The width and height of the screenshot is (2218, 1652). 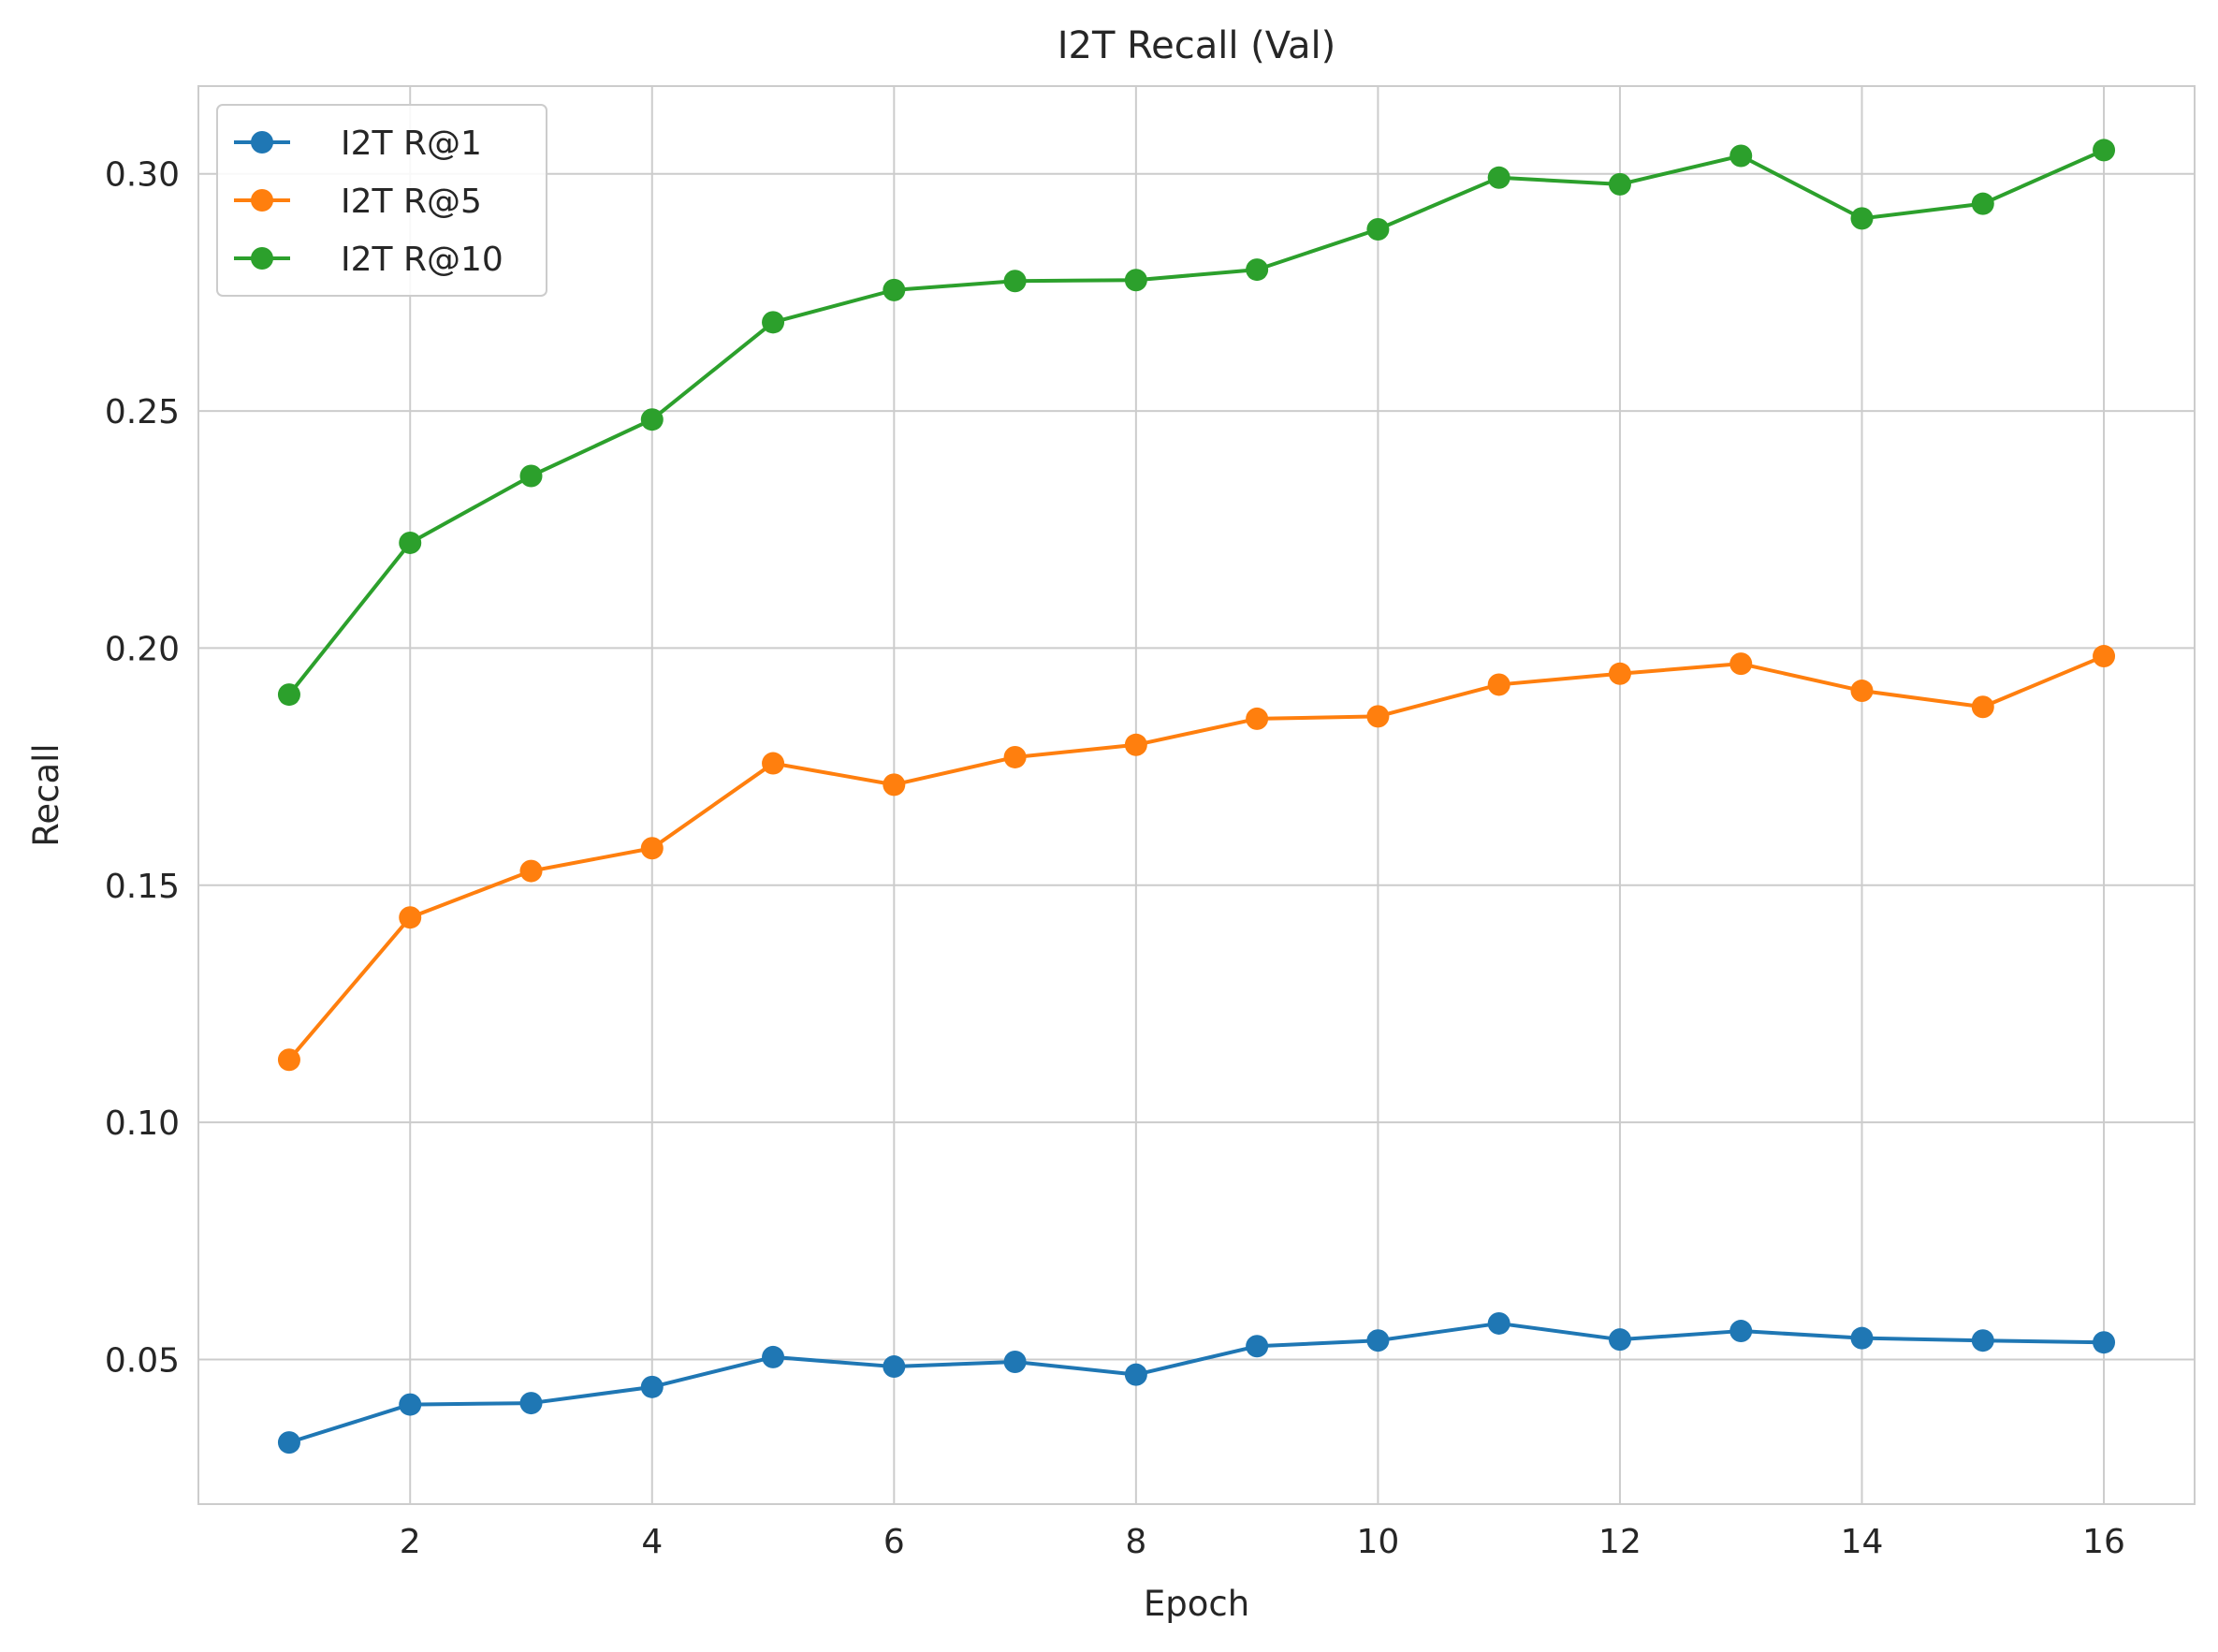 What do you see at coordinates (1379, 1542) in the screenshot?
I see `x-tick-label: 10` at bounding box center [1379, 1542].